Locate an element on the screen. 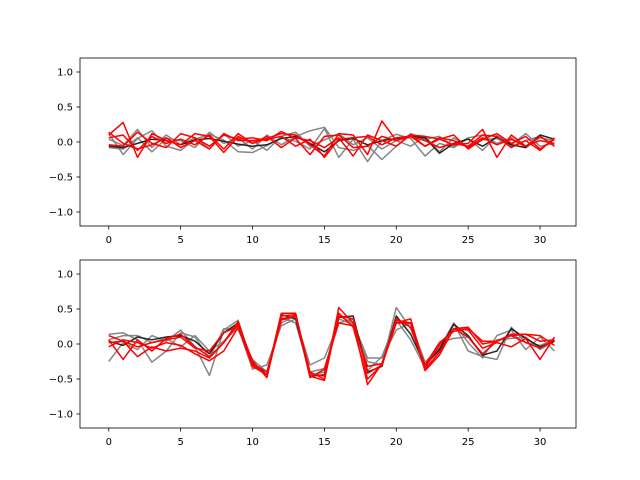 The height and width of the screenshot is (480, 640). top-x-tick-label-3: 15 is located at coordinates (324, 240).